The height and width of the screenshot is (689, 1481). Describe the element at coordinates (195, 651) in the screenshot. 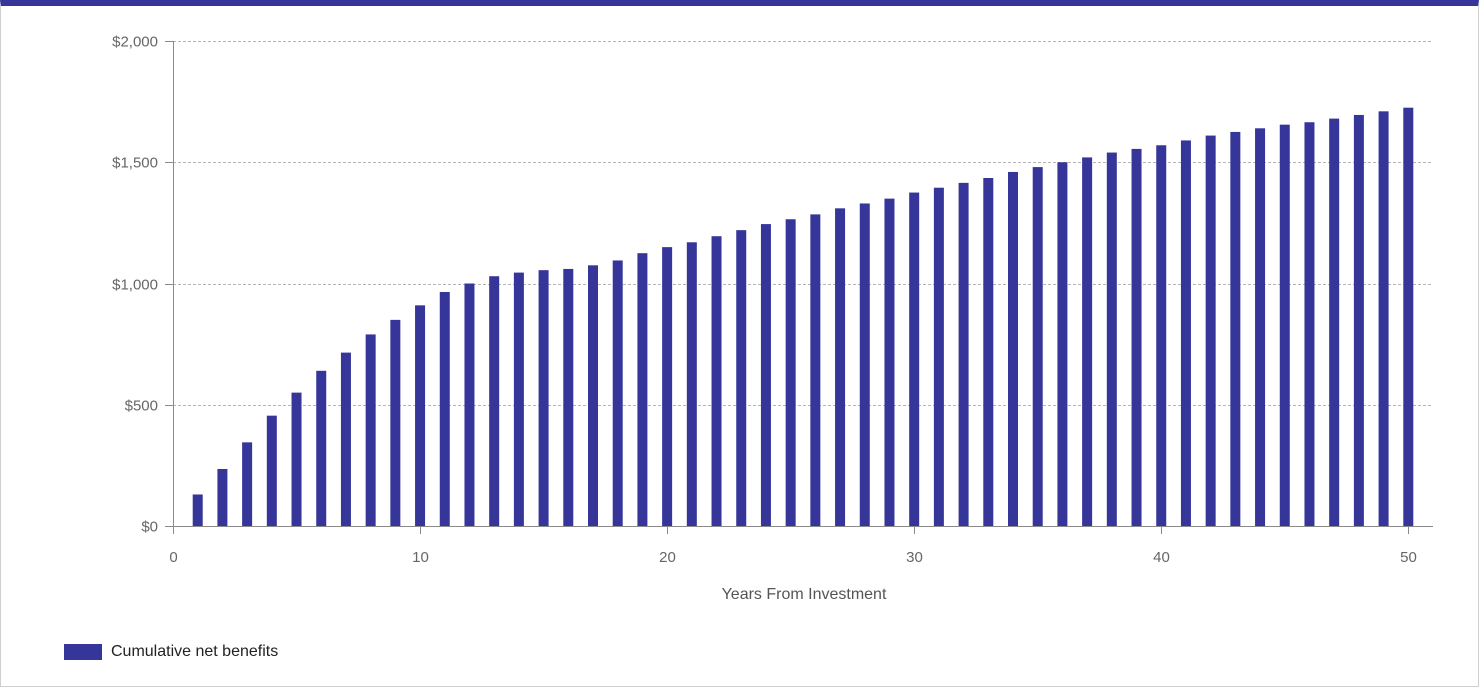

I see `legend-label: Cumulative net benefits` at that location.